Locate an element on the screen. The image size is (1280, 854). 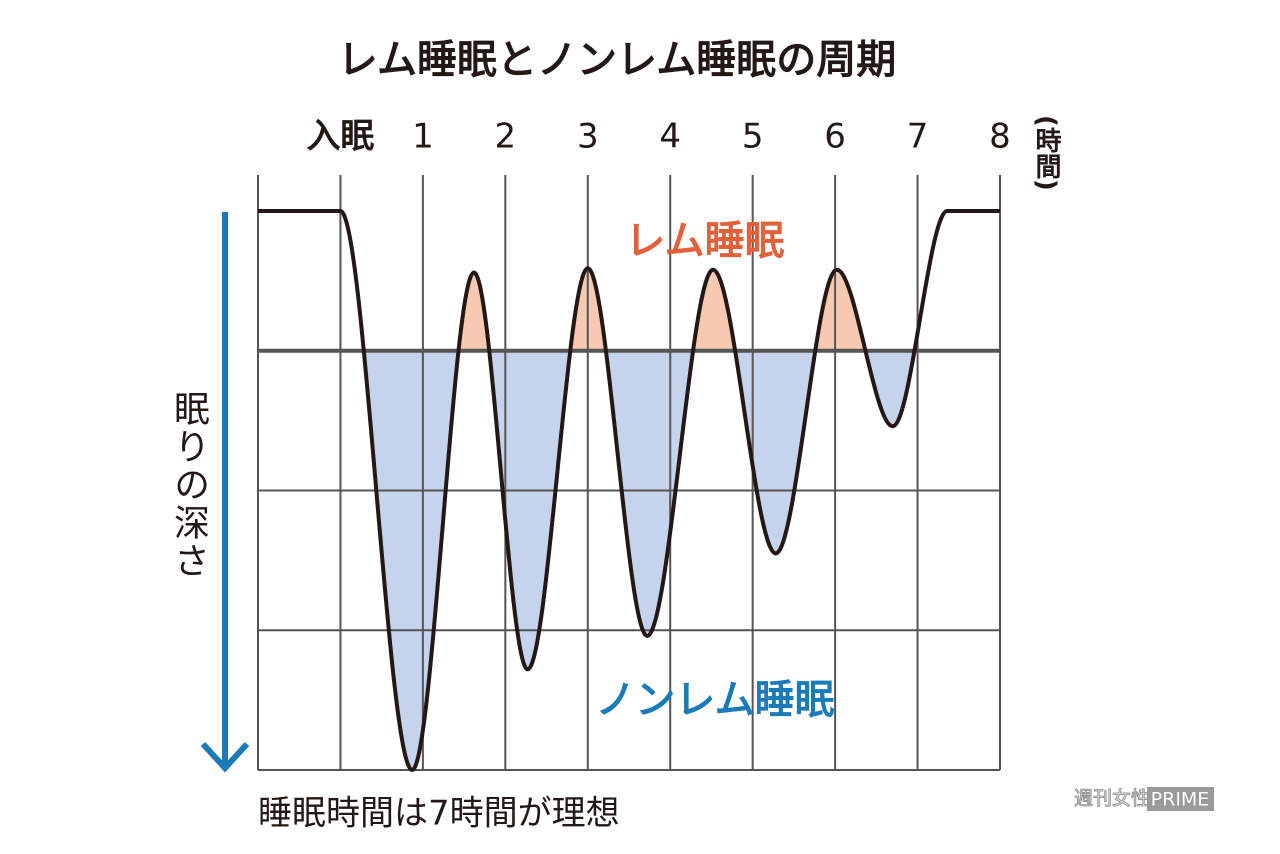
x-tick-label: 入眠 is located at coordinates (340, 137).